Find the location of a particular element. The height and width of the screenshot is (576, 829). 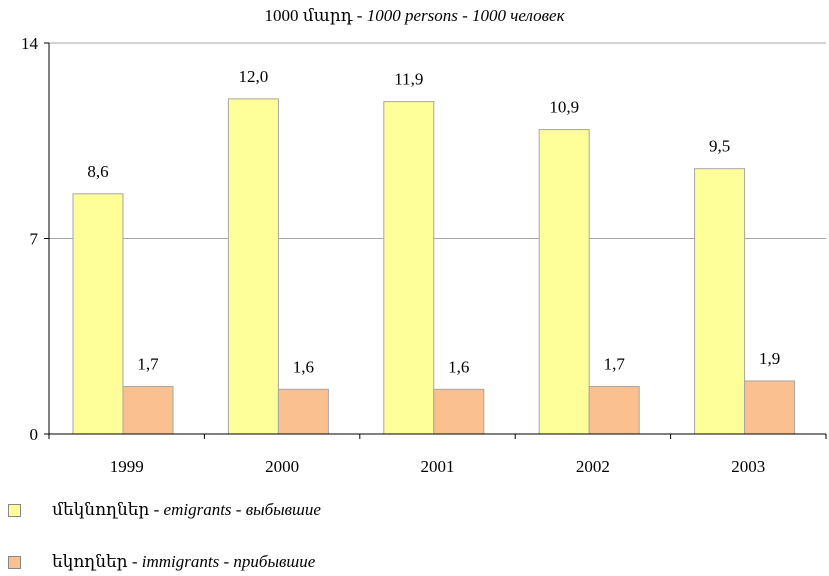

data-label-0-2003: 9,5 is located at coordinates (719, 146).